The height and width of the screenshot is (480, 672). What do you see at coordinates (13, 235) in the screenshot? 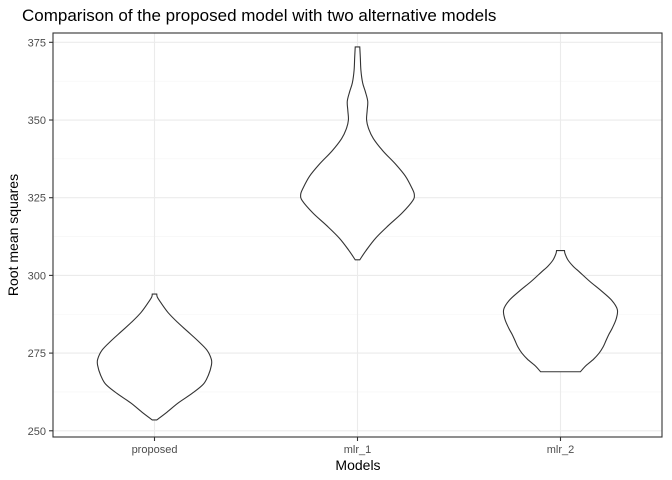
I see `y-axis-title: Root mean squares` at bounding box center [13, 235].